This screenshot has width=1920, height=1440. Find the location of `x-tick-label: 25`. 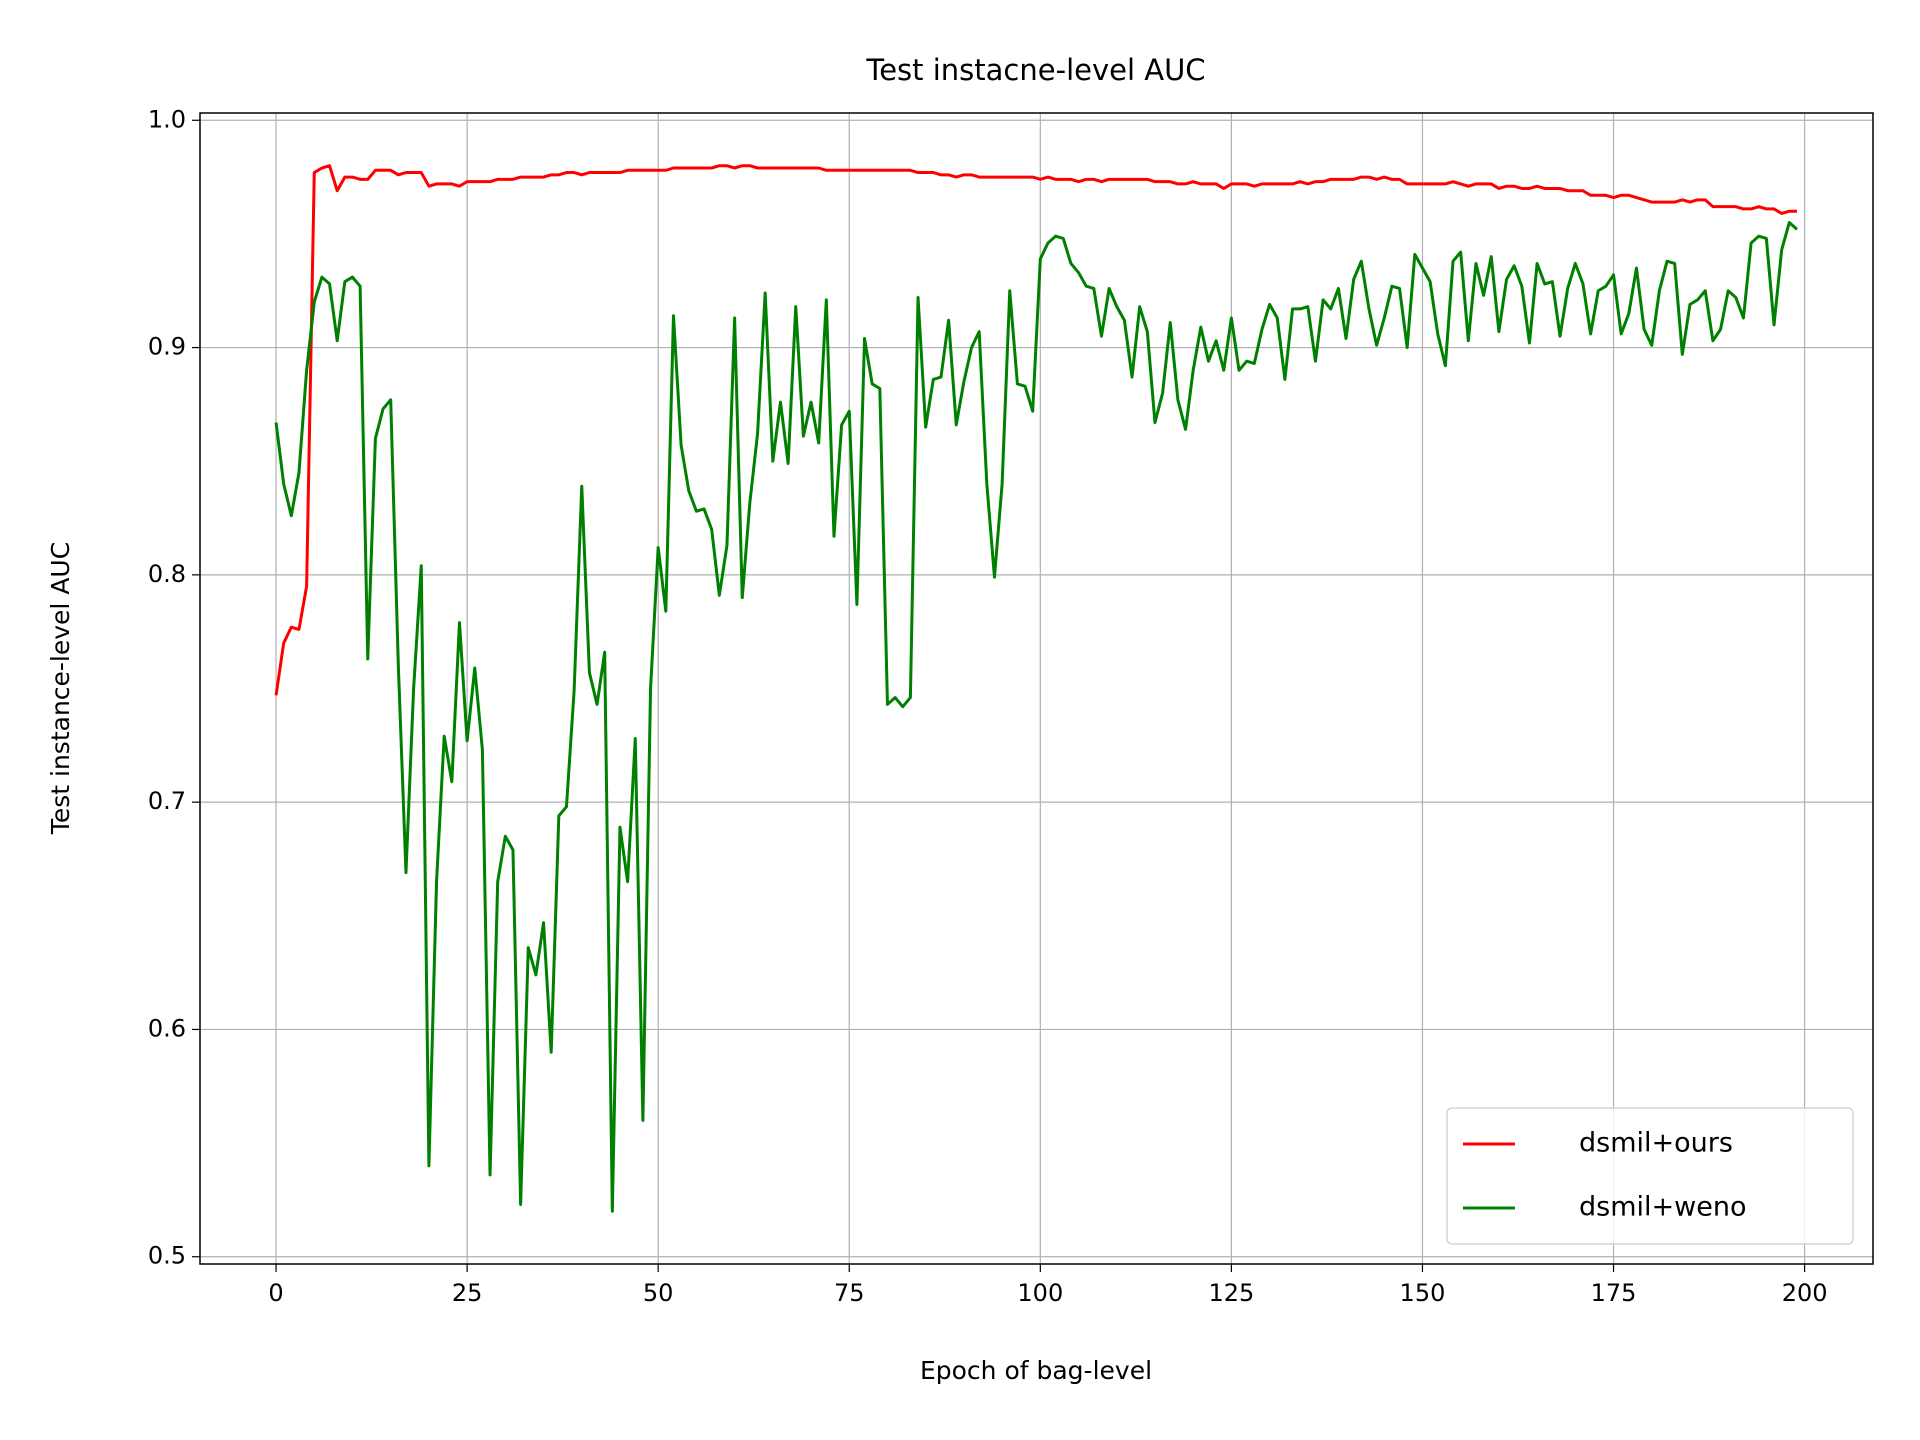

x-tick-label: 25 is located at coordinates (467, 1293).